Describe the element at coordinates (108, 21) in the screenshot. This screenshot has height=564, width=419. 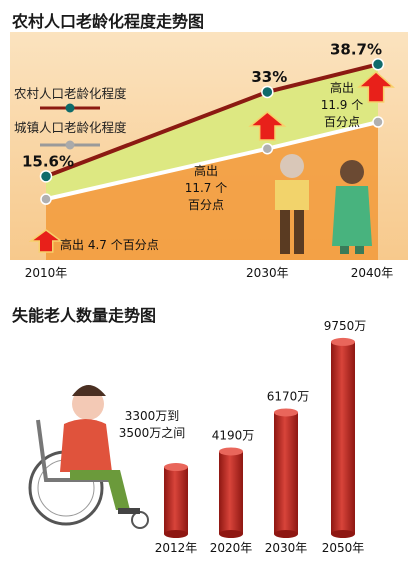
I see `rural-aging-chart-title: 农村人口老龄化程度走势图` at that location.